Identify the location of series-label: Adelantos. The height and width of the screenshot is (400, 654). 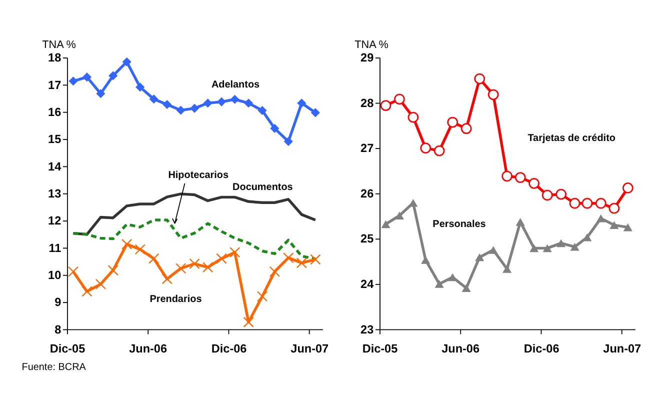
(235, 84).